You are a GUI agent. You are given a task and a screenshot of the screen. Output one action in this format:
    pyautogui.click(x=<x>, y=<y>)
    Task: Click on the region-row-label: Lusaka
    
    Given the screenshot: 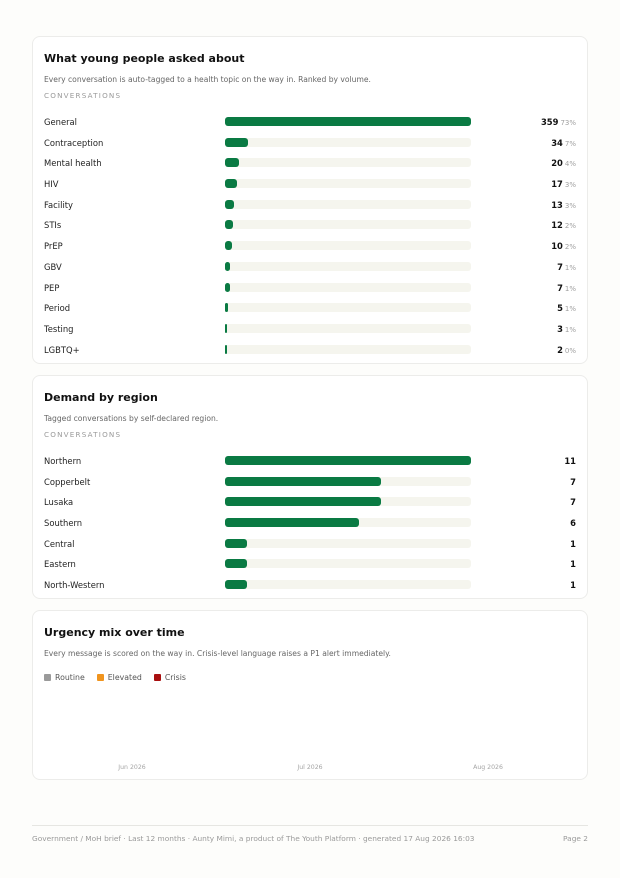 What is the action you would take?
    pyautogui.click(x=59, y=502)
    